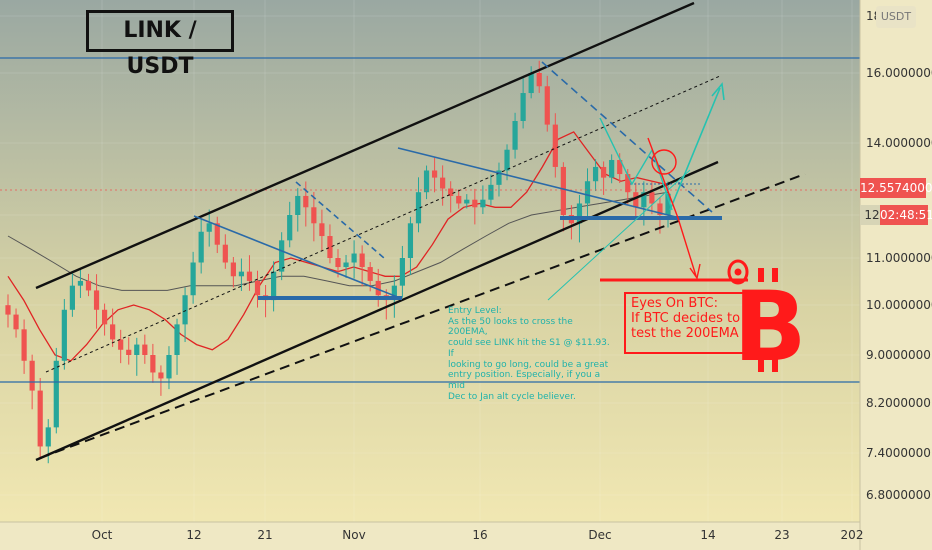 The image size is (932, 550). What do you see at coordinates (898, 453) in the screenshot?
I see `y-tick-label: 7.4000000` at bounding box center [898, 453].